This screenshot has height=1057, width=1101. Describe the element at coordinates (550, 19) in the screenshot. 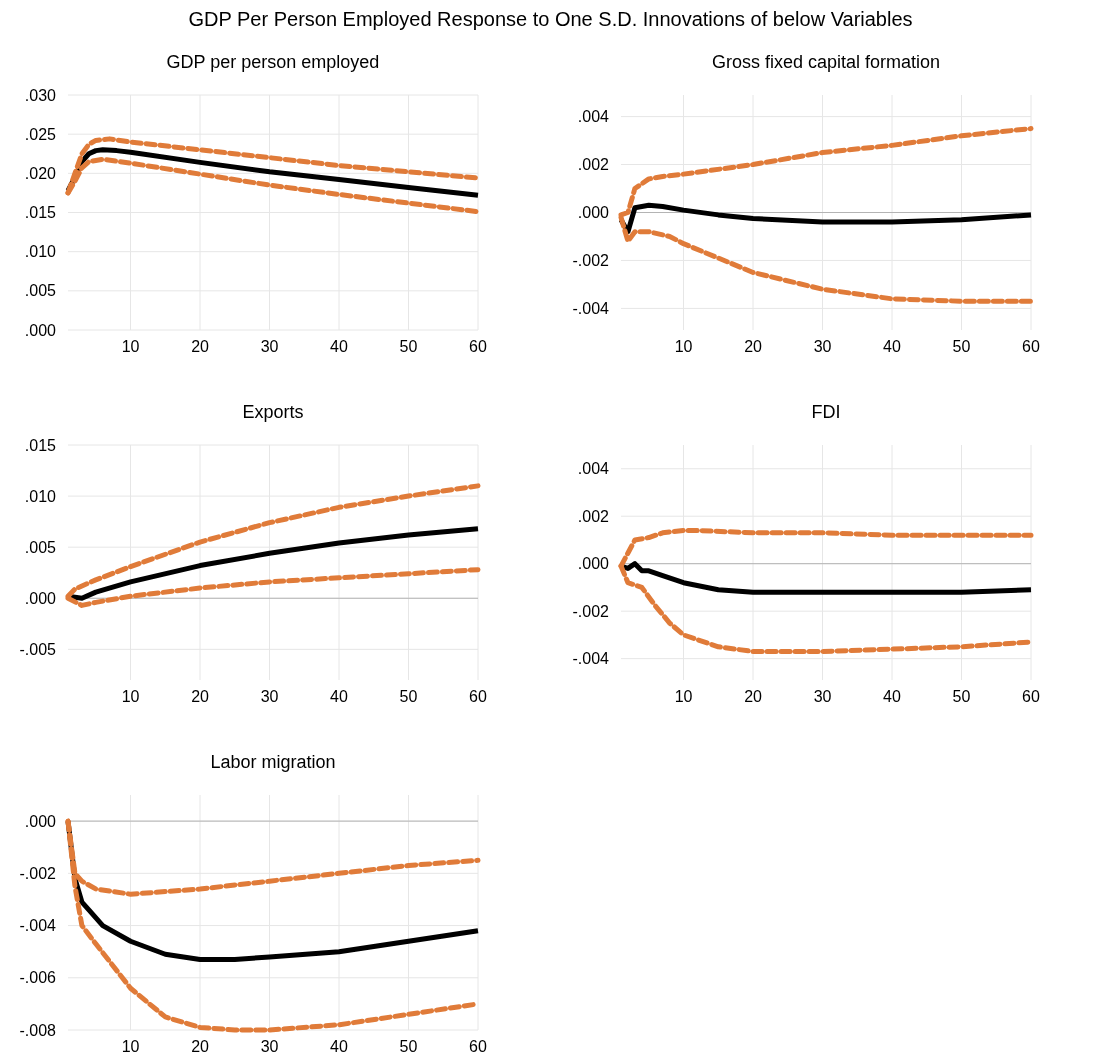

I see `text: GDP Per Person Employed Response to One S.D. Innovations of below Variables` at that location.